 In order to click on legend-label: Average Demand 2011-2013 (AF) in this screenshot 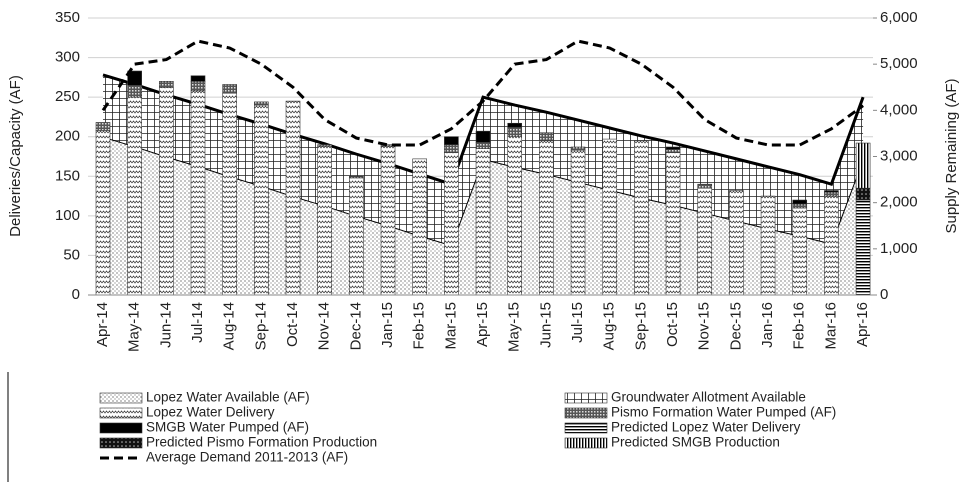, I will do `click(247, 457)`.